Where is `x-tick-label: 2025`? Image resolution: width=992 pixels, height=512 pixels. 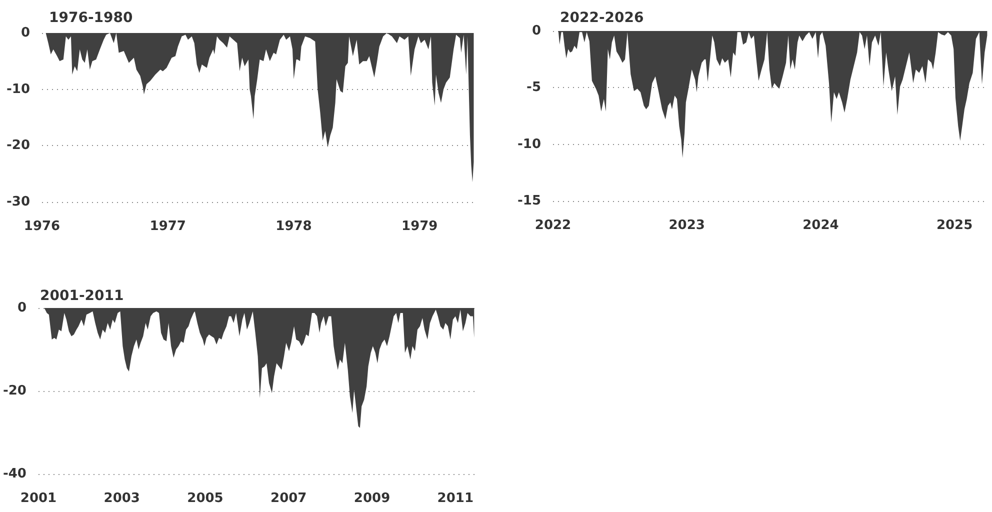 x-tick-label: 2025 is located at coordinates (954, 225).